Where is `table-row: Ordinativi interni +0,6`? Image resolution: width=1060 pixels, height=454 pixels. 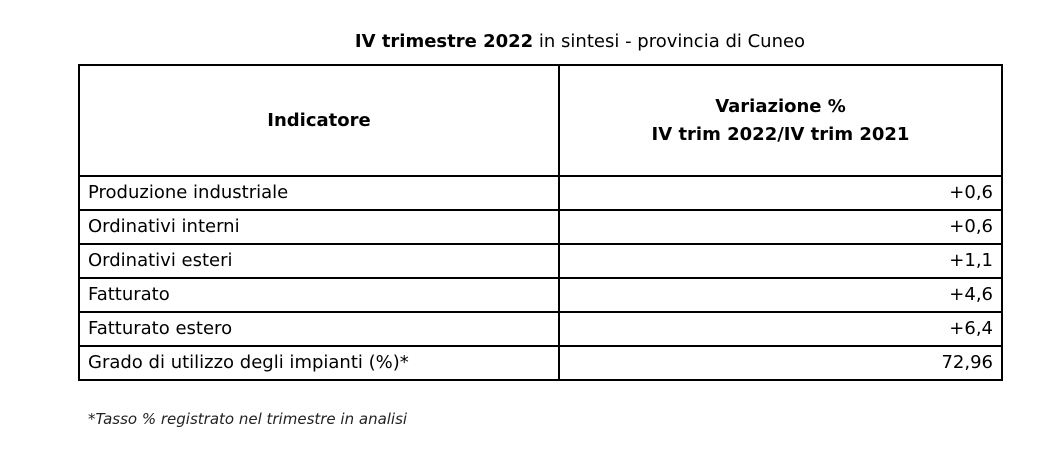
table-row: Ordinativi interni +0,6 is located at coordinates (540, 227).